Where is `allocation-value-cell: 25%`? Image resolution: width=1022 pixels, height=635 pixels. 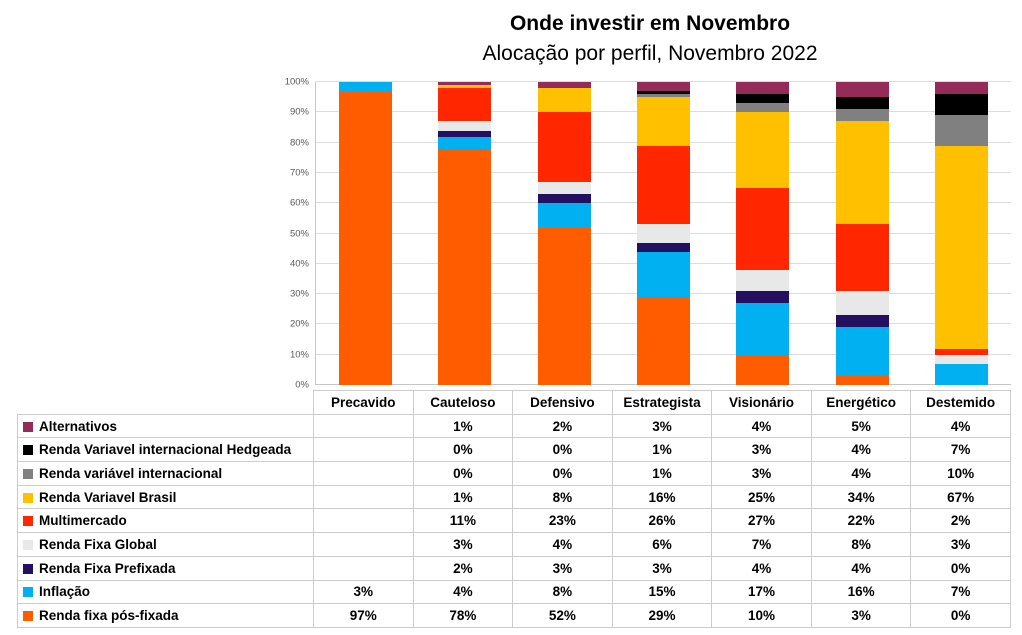 allocation-value-cell: 25% is located at coordinates (761, 497).